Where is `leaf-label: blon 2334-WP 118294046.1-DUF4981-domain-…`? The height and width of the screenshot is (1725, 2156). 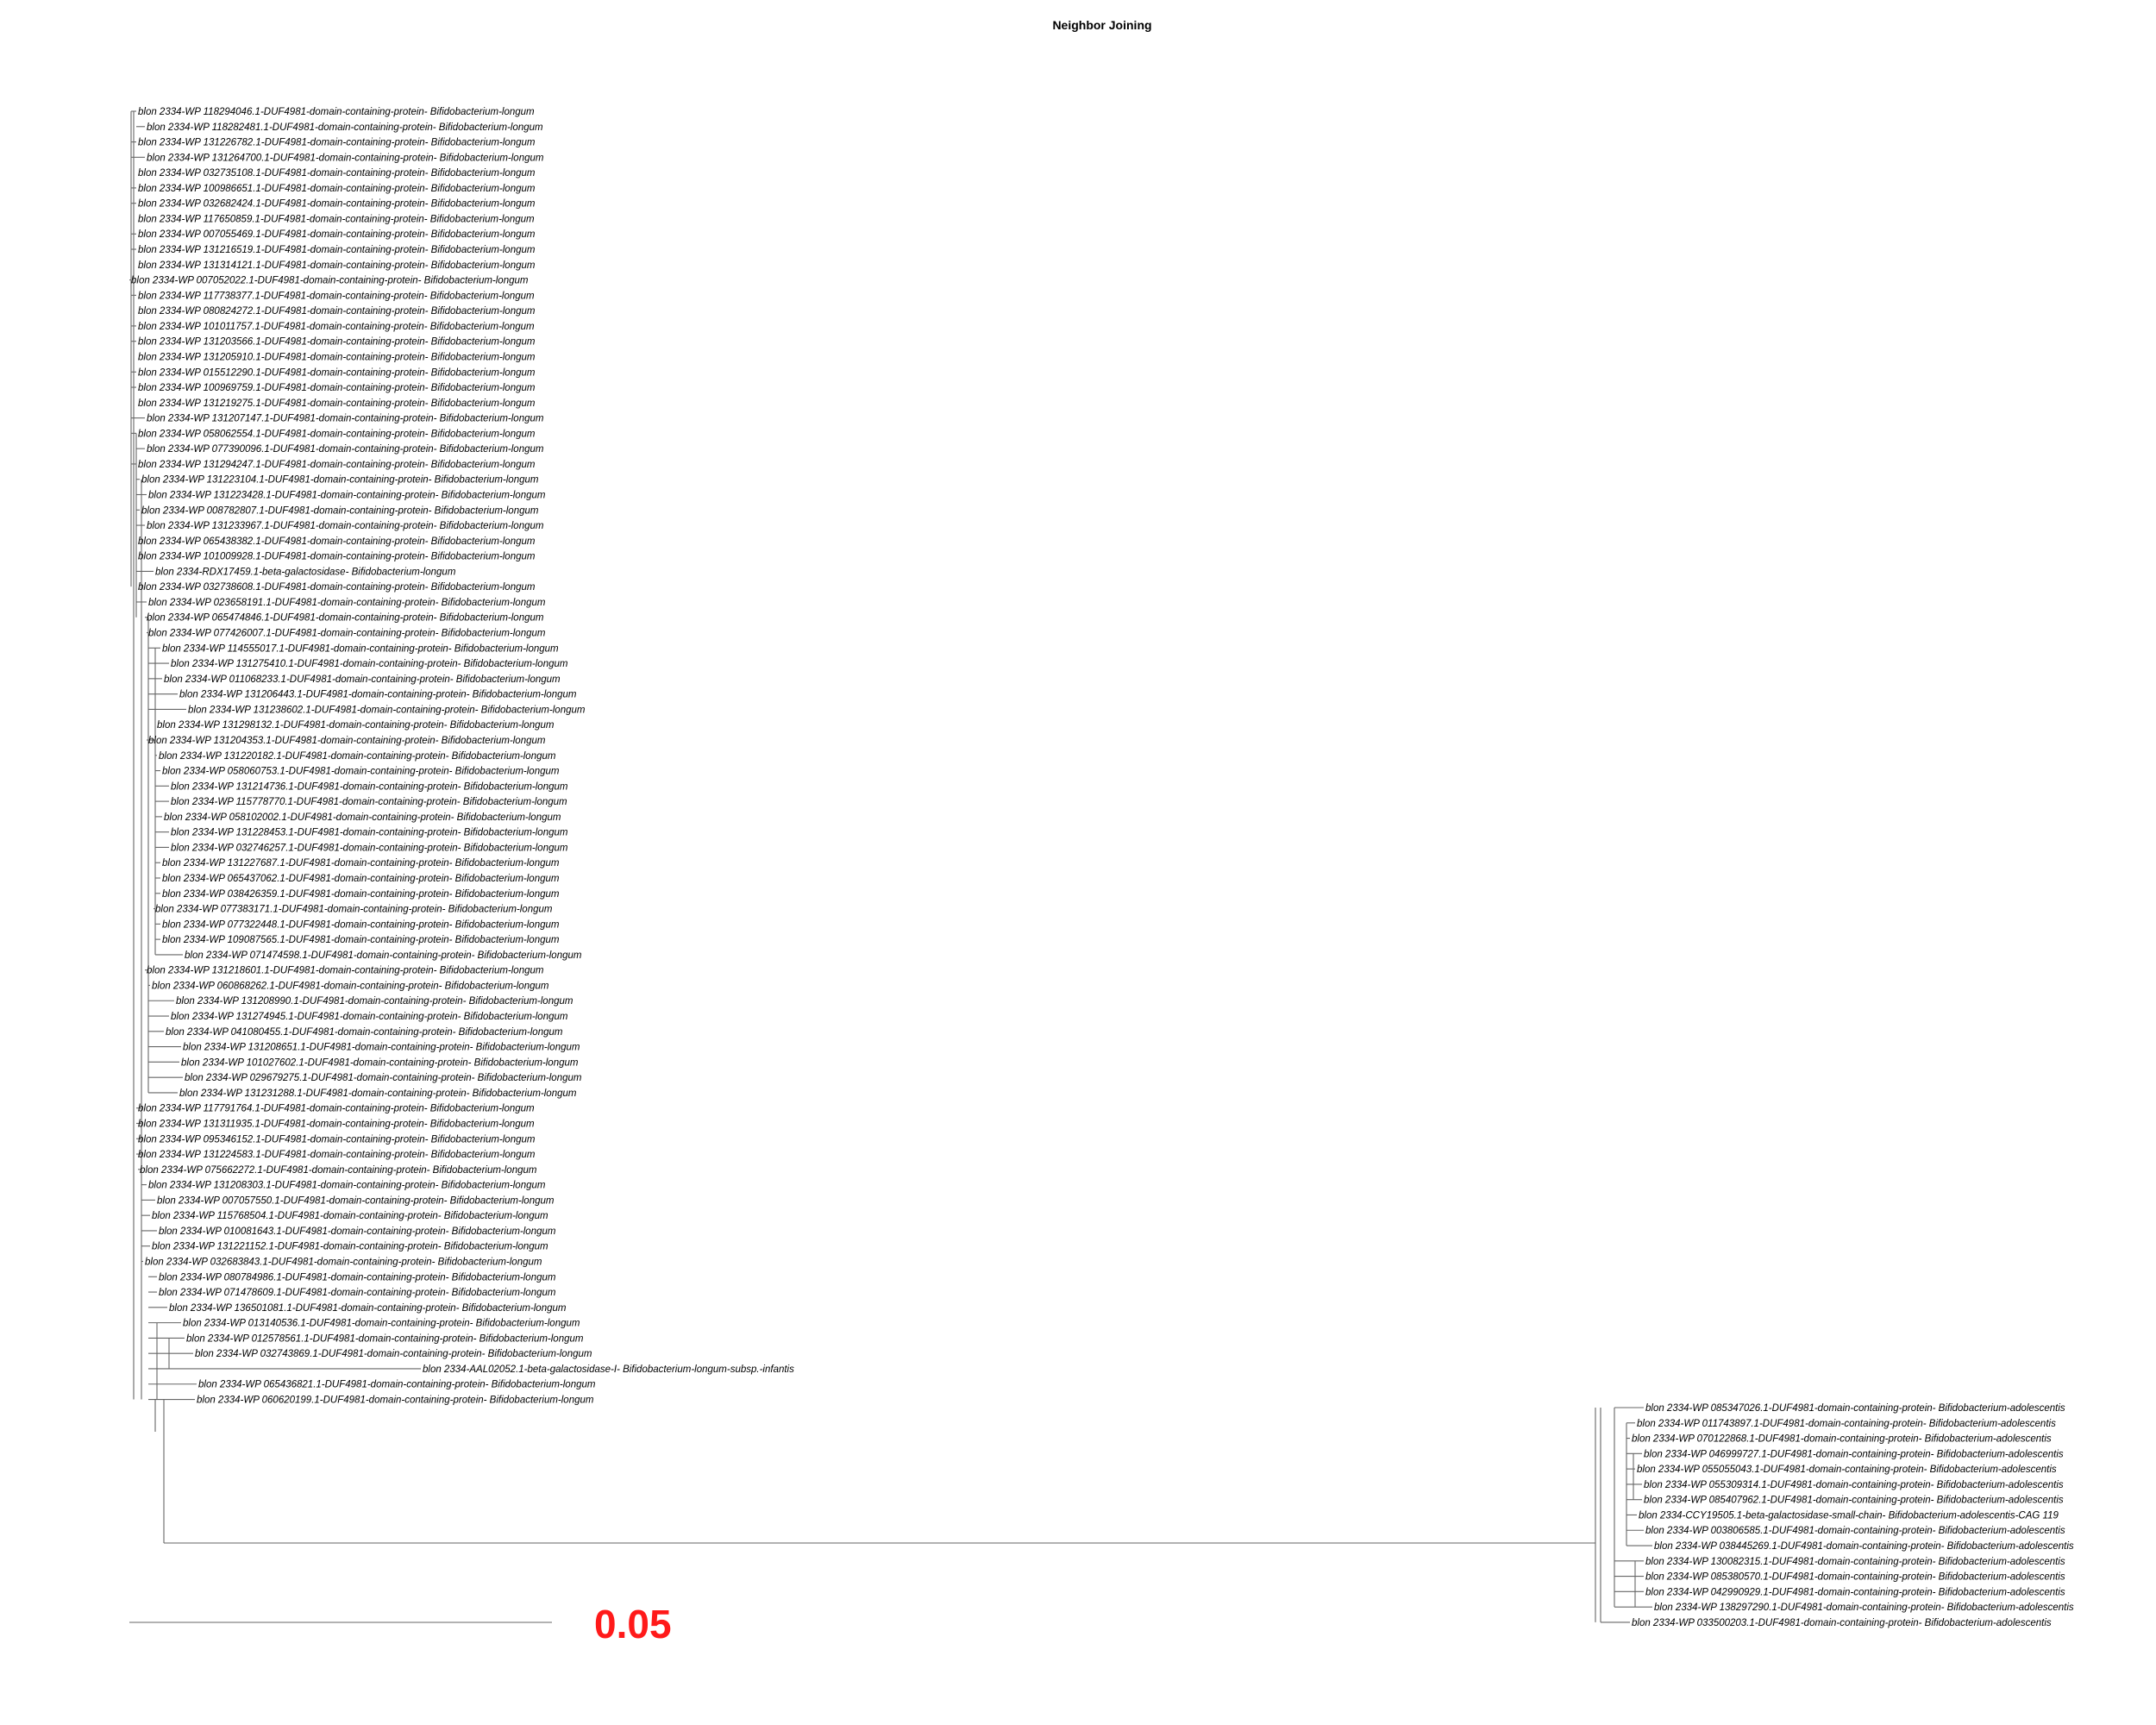 leaf-label: blon 2334-WP 118294046.1-DUF4981-domain-… is located at coordinates (336, 112).